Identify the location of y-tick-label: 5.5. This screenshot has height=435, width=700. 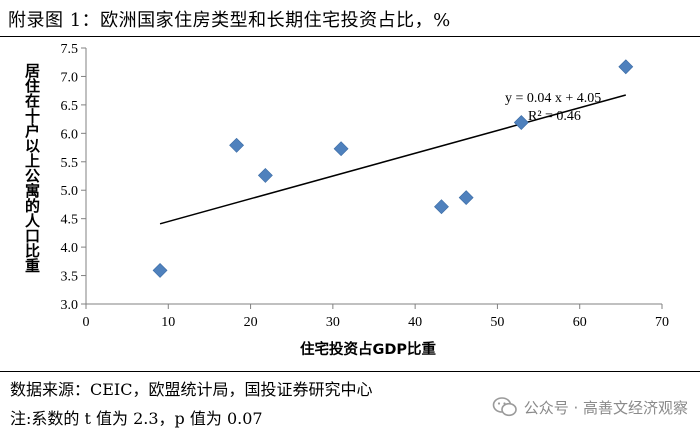
(70, 163).